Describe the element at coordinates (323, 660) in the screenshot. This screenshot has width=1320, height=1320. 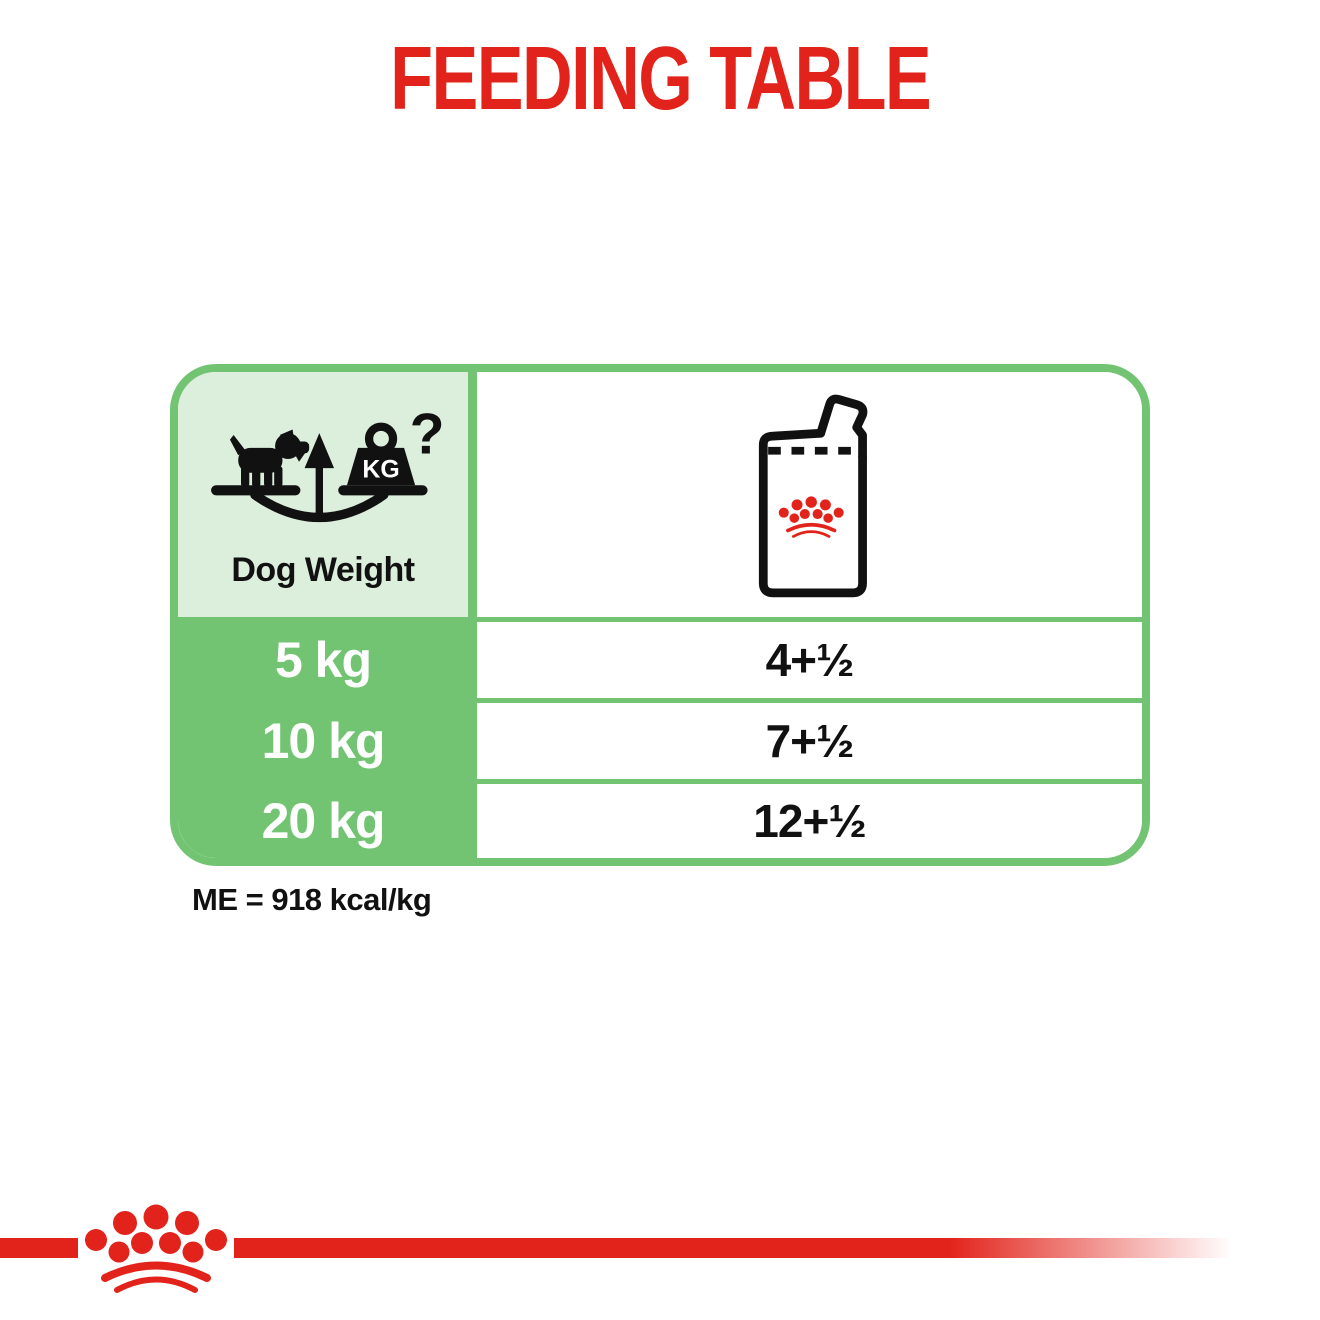
I see `table-row-weight: 5 kg` at that location.